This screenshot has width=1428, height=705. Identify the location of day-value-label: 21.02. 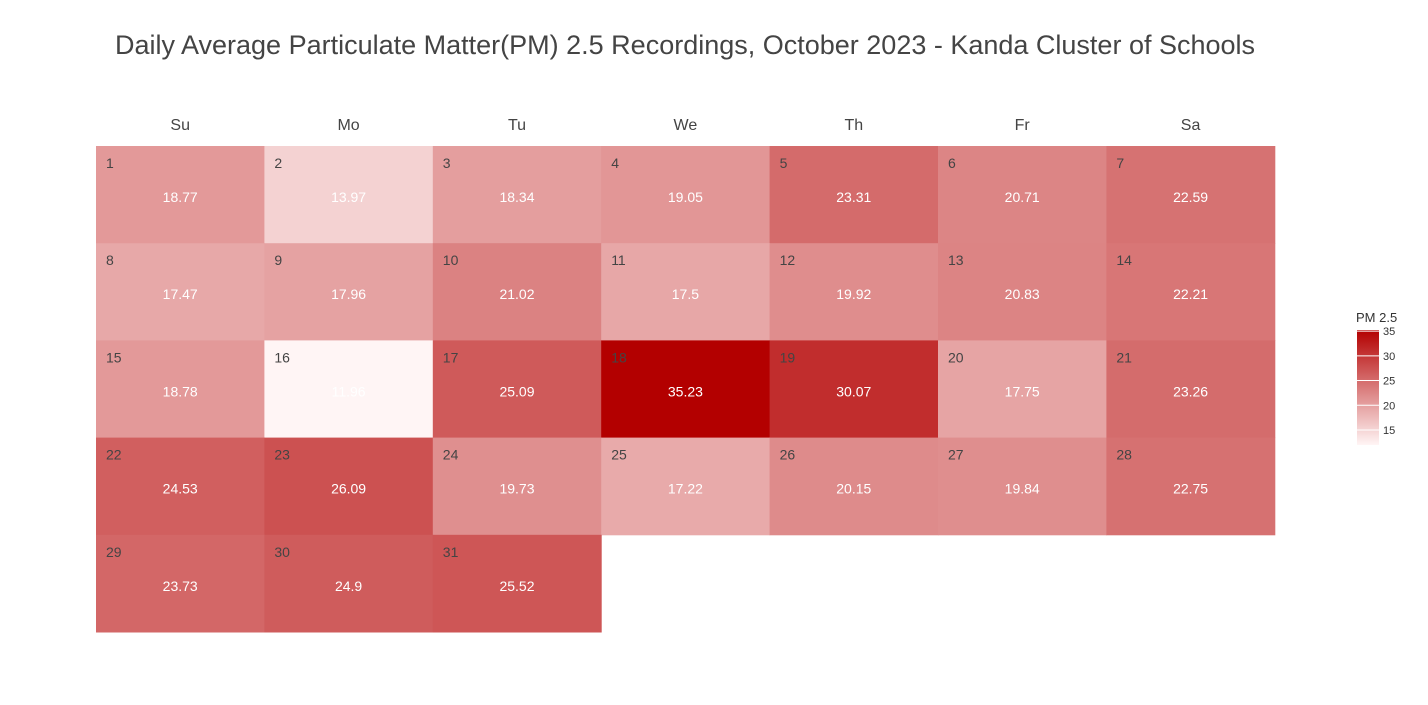
(516, 294).